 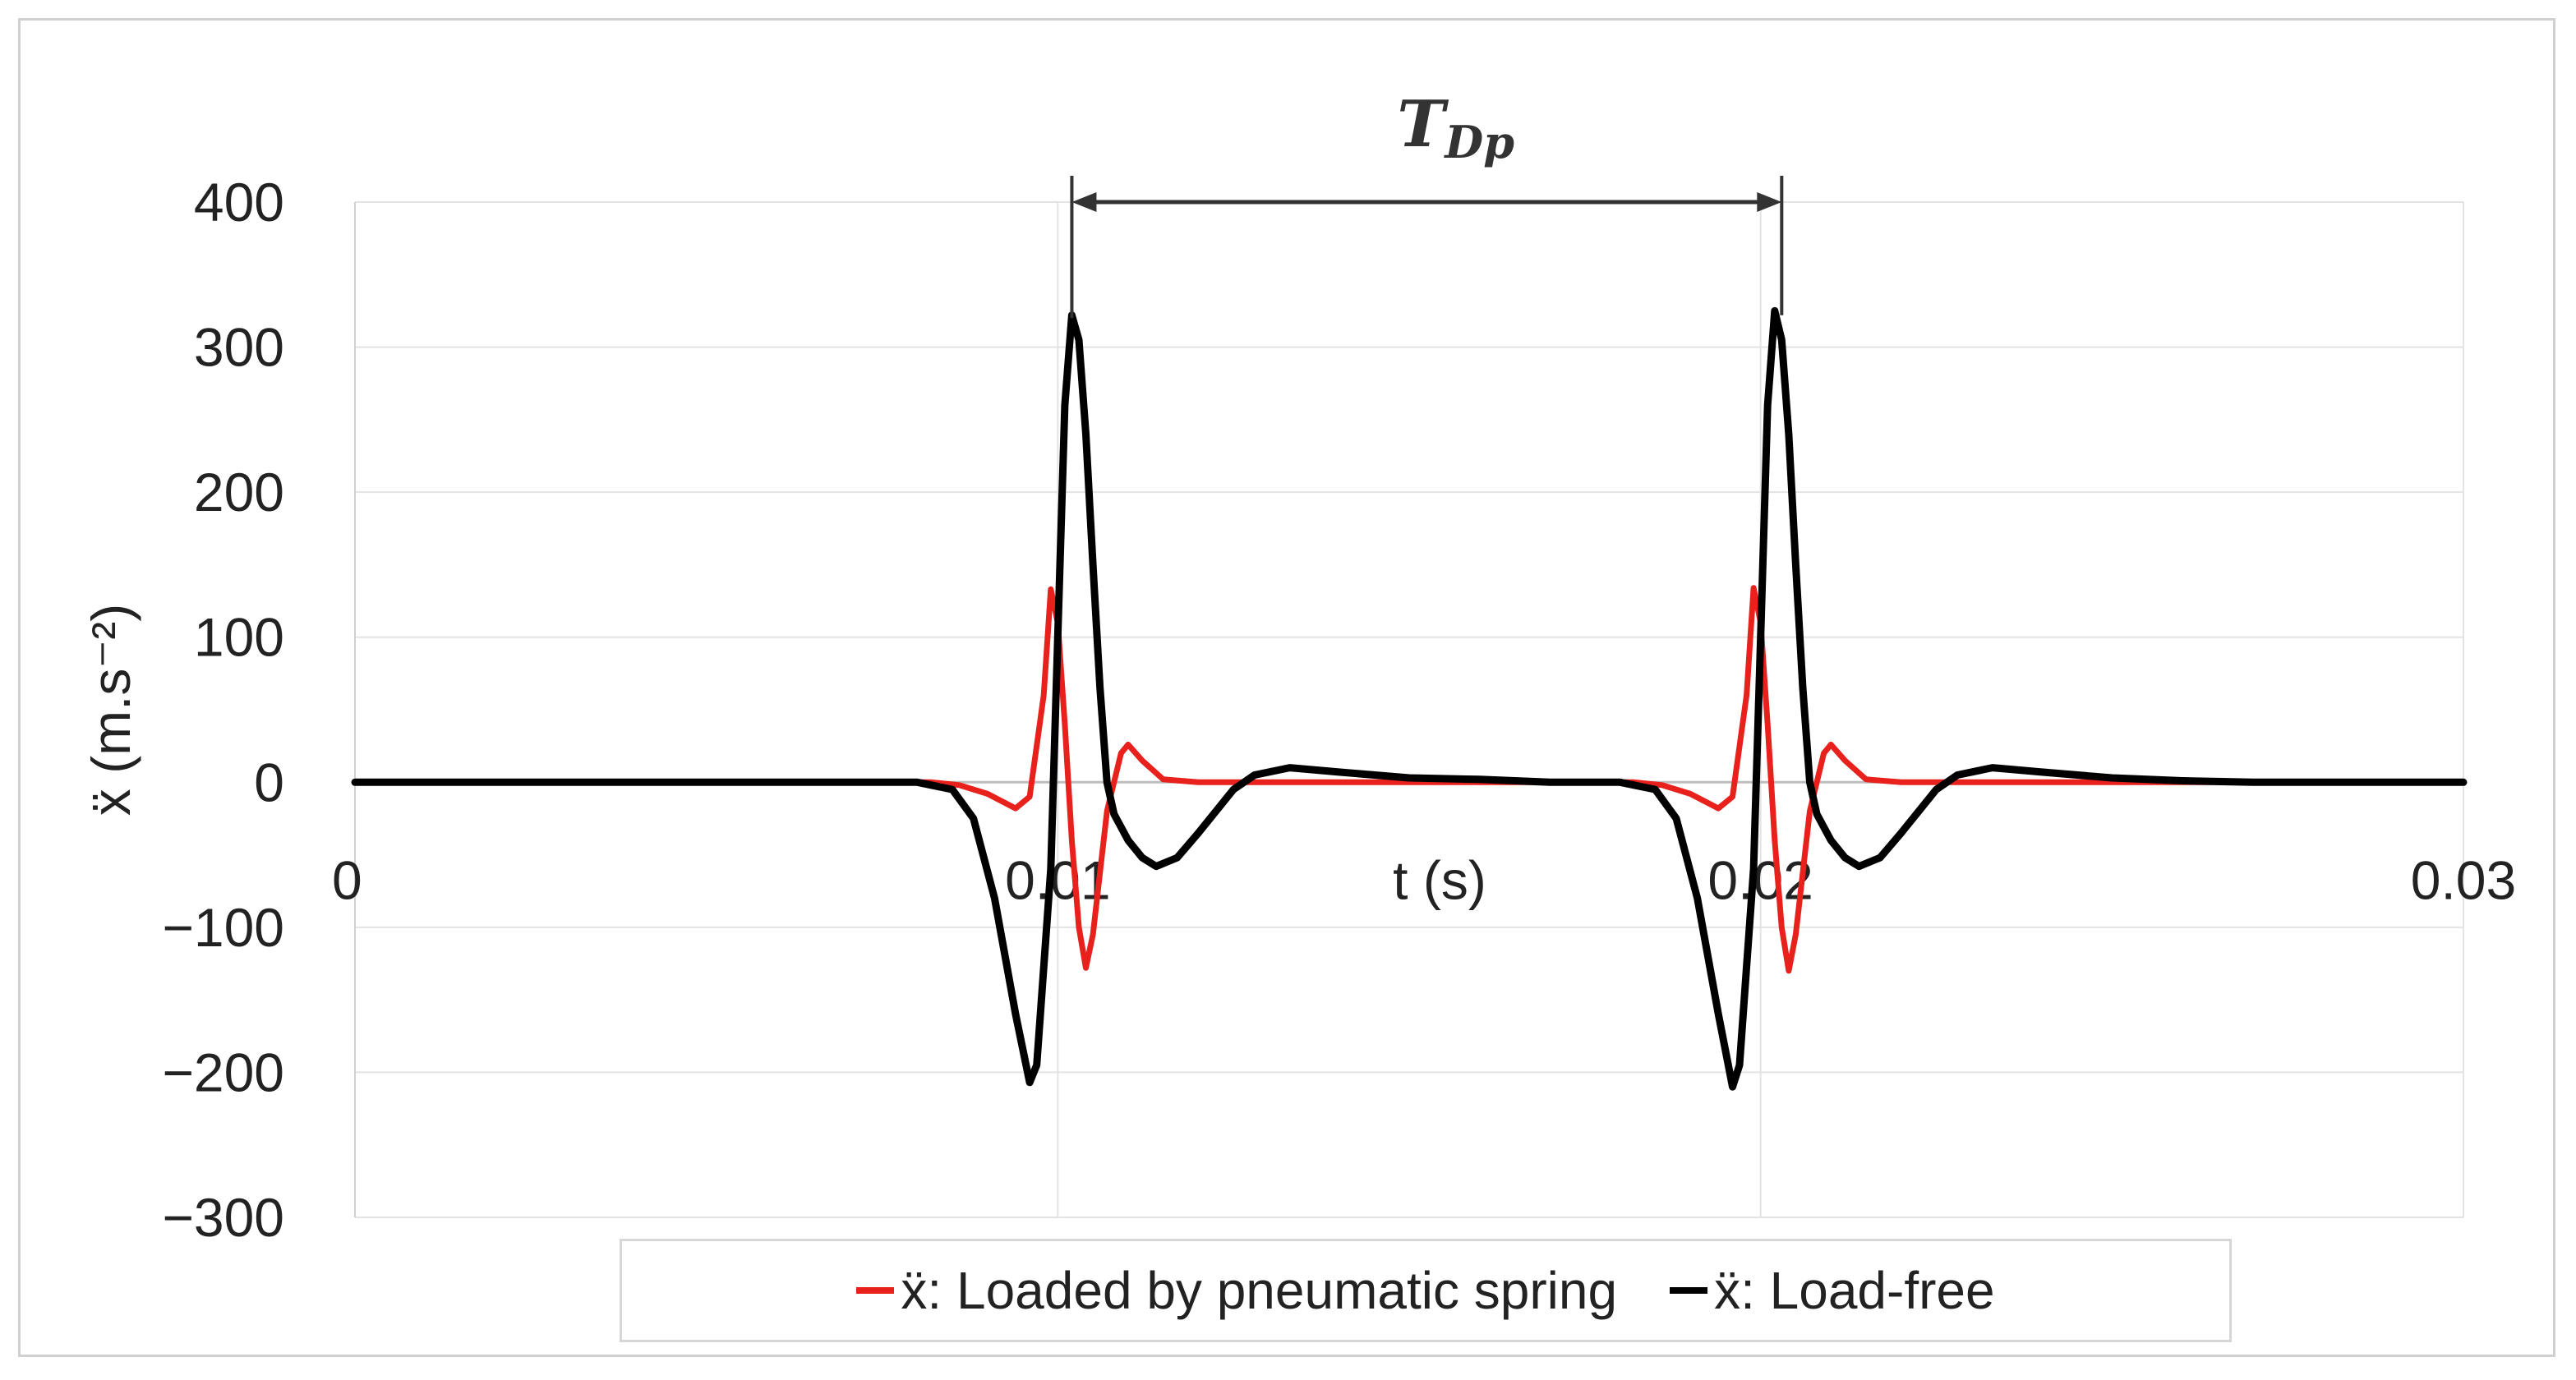 What do you see at coordinates (223, 1217) in the screenshot?
I see `y-tick-label: −300` at bounding box center [223, 1217].